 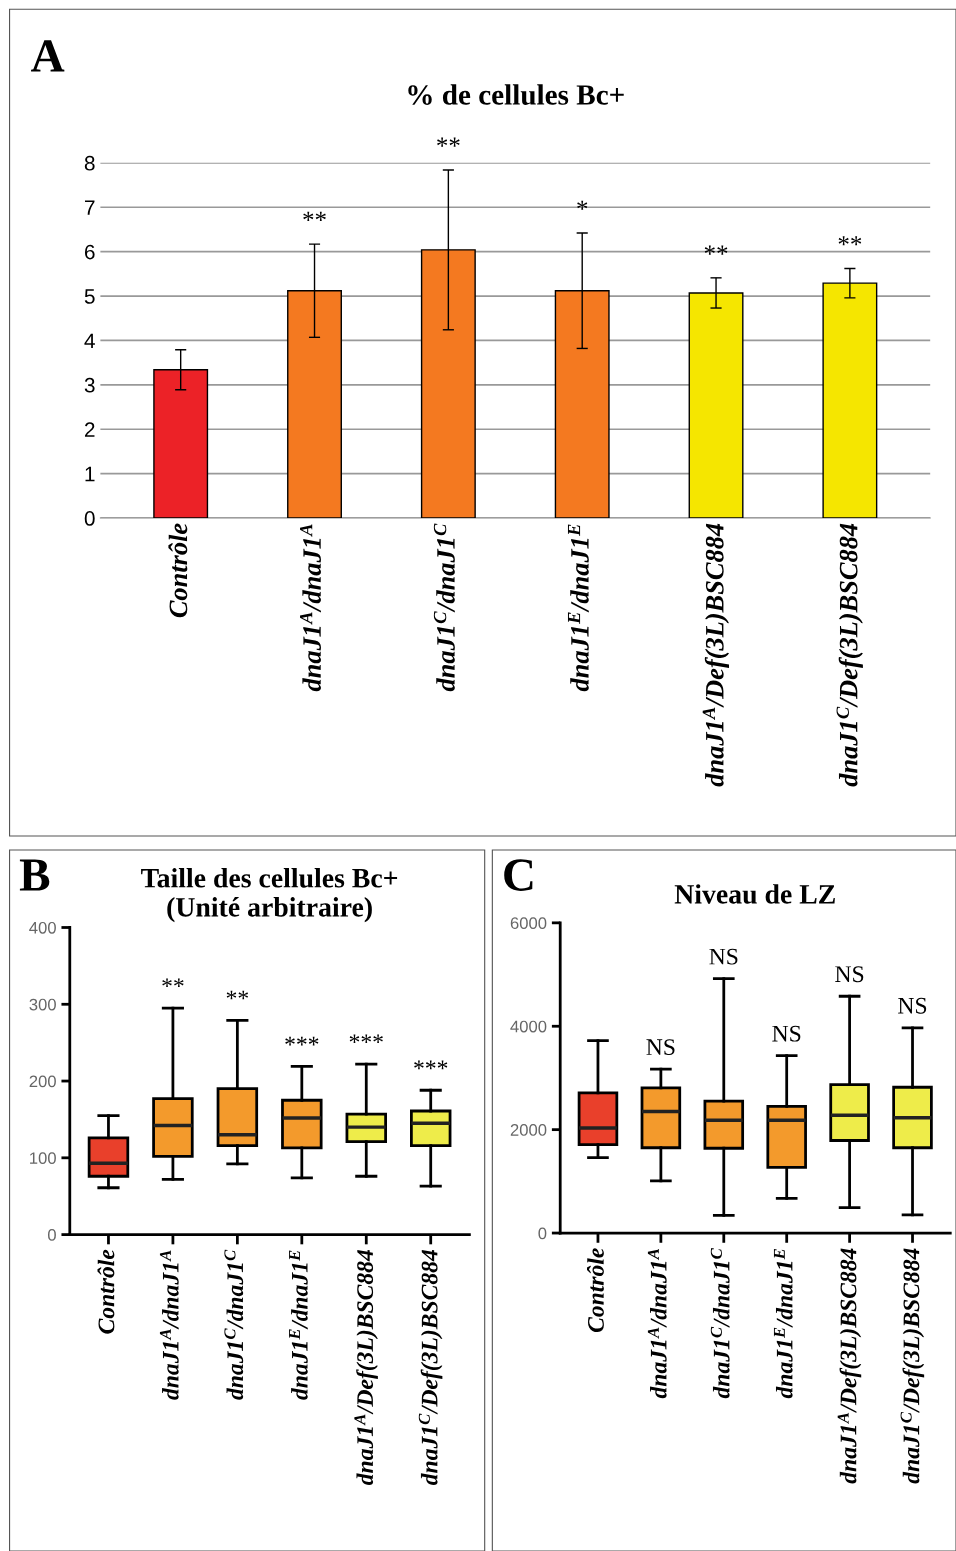 What do you see at coordinates (528, 1026) in the screenshot?
I see `y-tick-label: 4000` at bounding box center [528, 1026].